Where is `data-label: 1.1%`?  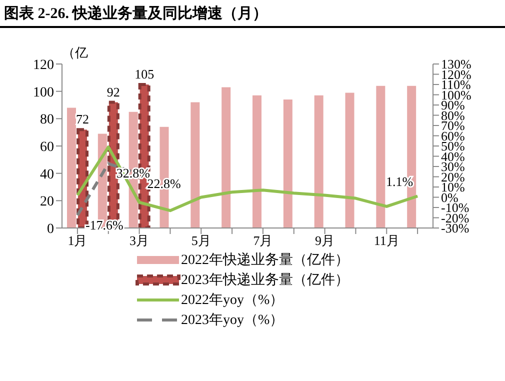 data-label: 1.1% is located at coordinates (400, 182).